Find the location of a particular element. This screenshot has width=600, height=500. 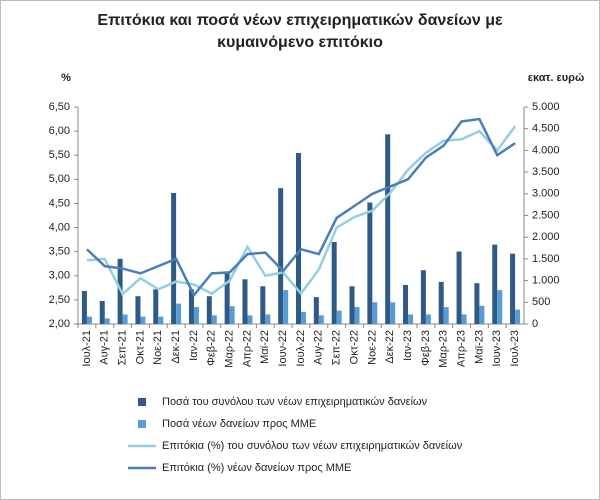

y2-tick-label: 1.000 is located at coordinates (546, 281).